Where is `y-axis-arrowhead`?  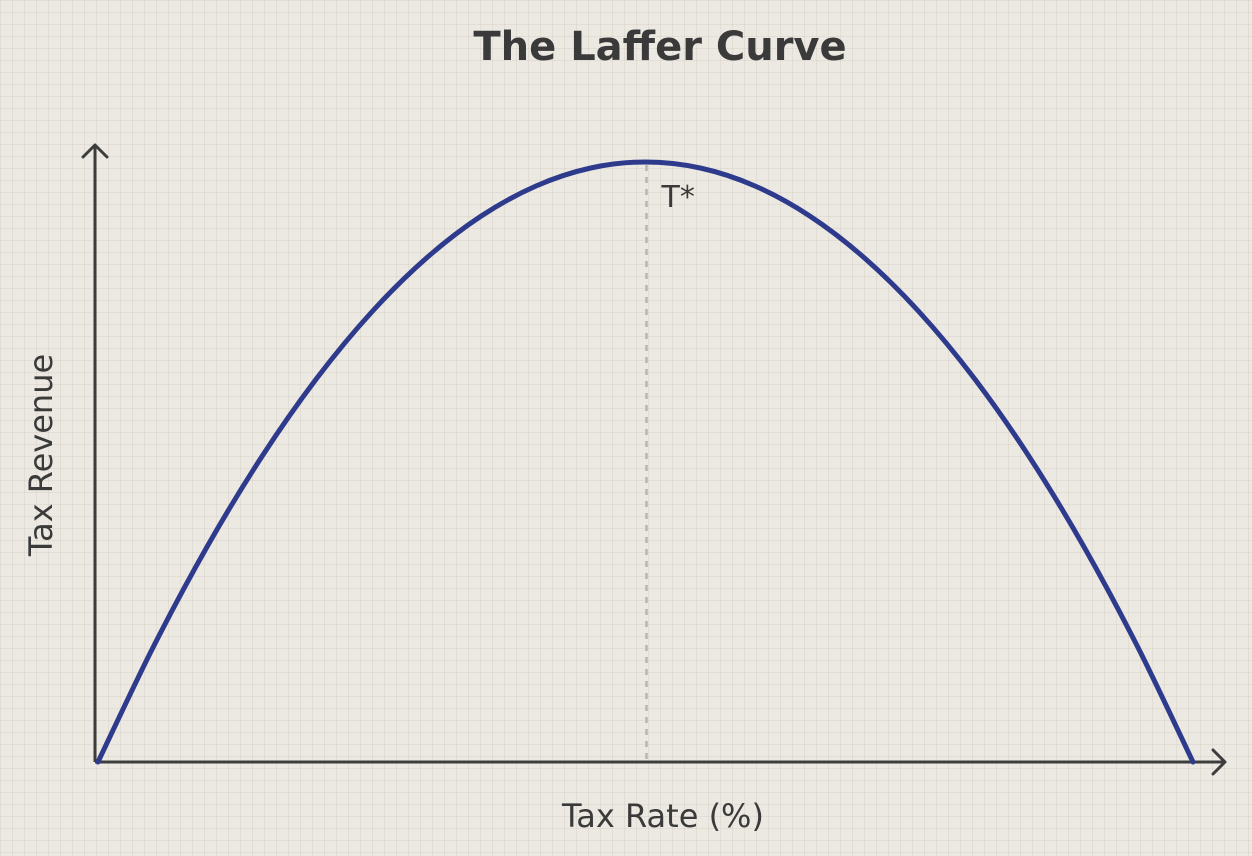 y-axis-arrowhead is located at coordinates (95, 151).